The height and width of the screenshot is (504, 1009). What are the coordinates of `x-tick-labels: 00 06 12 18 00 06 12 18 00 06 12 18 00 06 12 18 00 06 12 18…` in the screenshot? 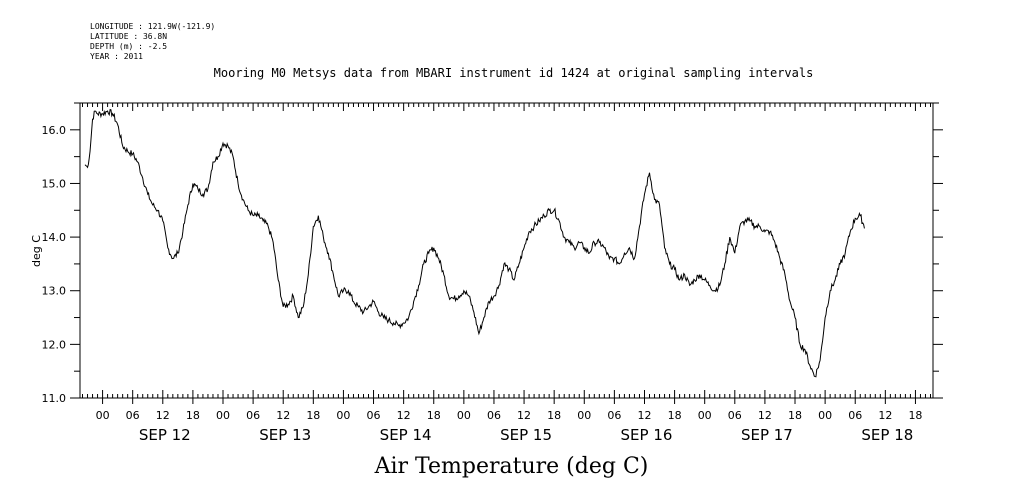 It's located at (509, 415).